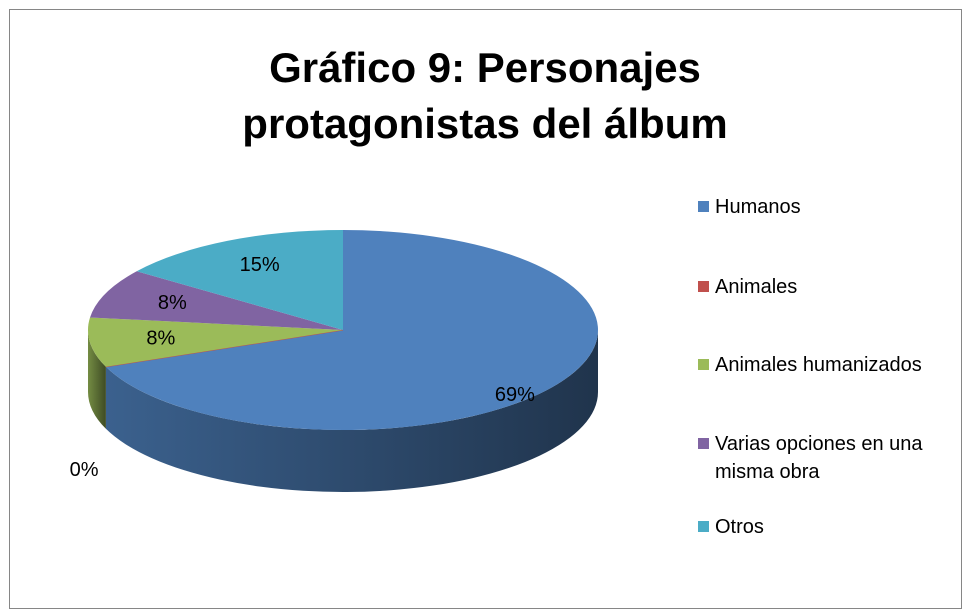 The width and height of the screenshot is (973, 609). Describe the element at coordinates (819, 458) in the screenshot. I see `legend-label: Varias opciones en una misma obra` at that location.